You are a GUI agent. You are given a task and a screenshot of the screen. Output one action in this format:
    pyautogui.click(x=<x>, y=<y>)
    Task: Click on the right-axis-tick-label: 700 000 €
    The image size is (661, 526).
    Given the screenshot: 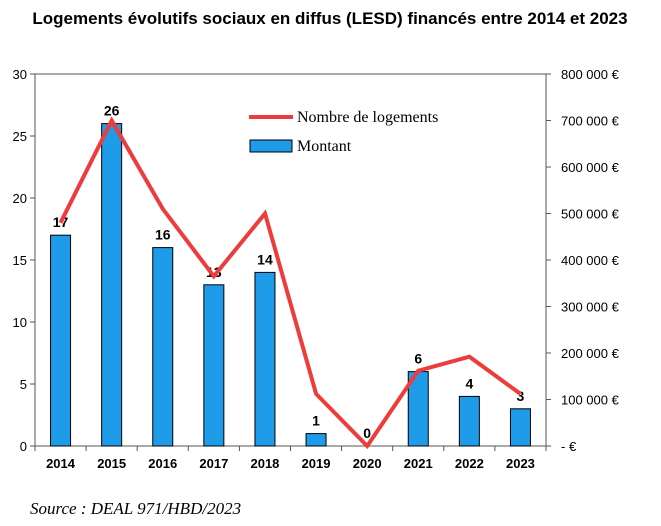 What is the action you would take?
    pyautogui.click(x=590, y=121)
    